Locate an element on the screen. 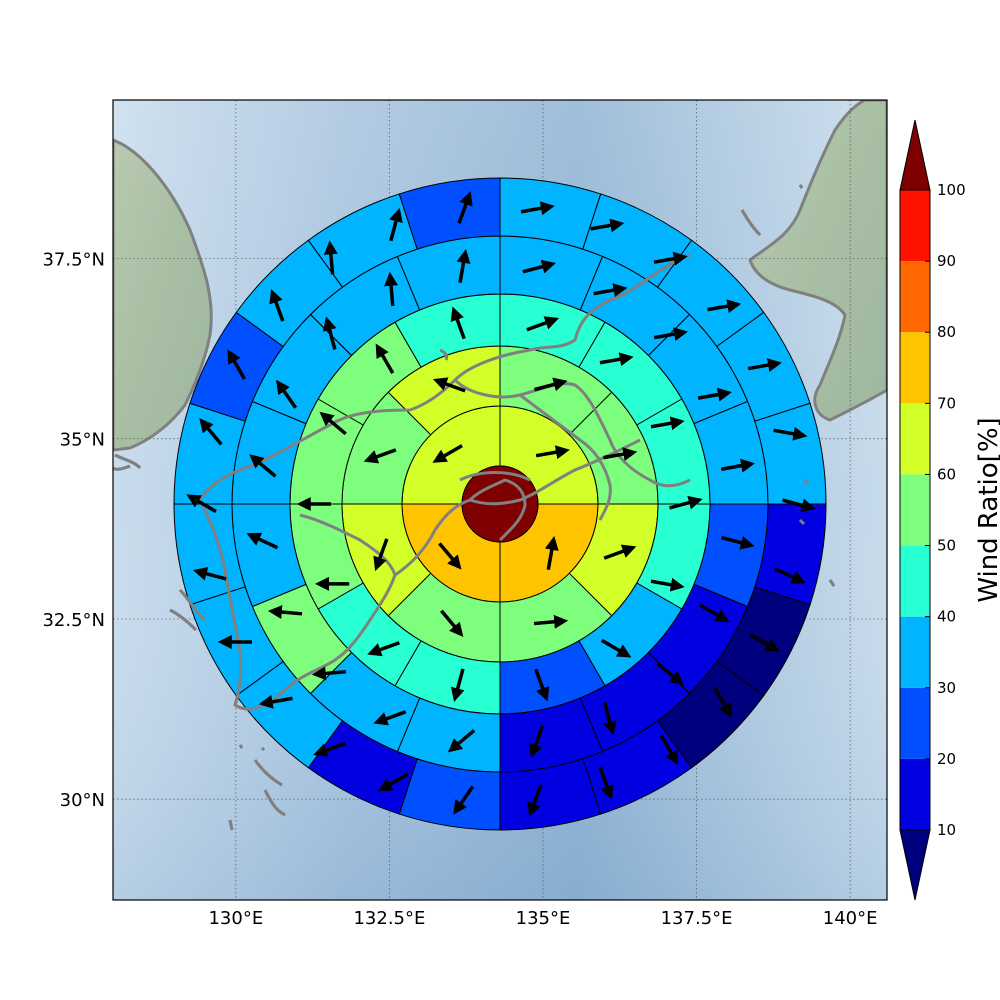 The height and width of the screenshot is (1000, 1000). colorbar-tick-label: 70 is located at coordinates (946, 403).